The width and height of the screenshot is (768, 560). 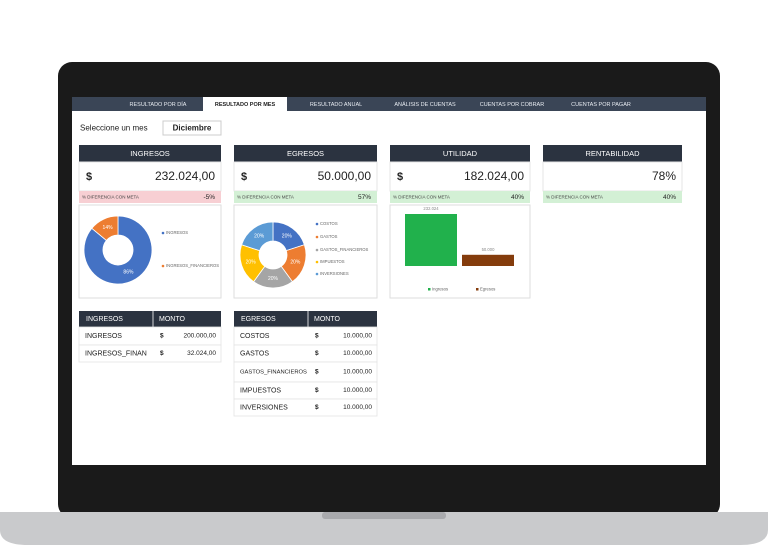 What do you see at coordinates (332, 261) in the screenshot?
I see `legend-label: IMPUESTOS` at bounding box center [332, 261].